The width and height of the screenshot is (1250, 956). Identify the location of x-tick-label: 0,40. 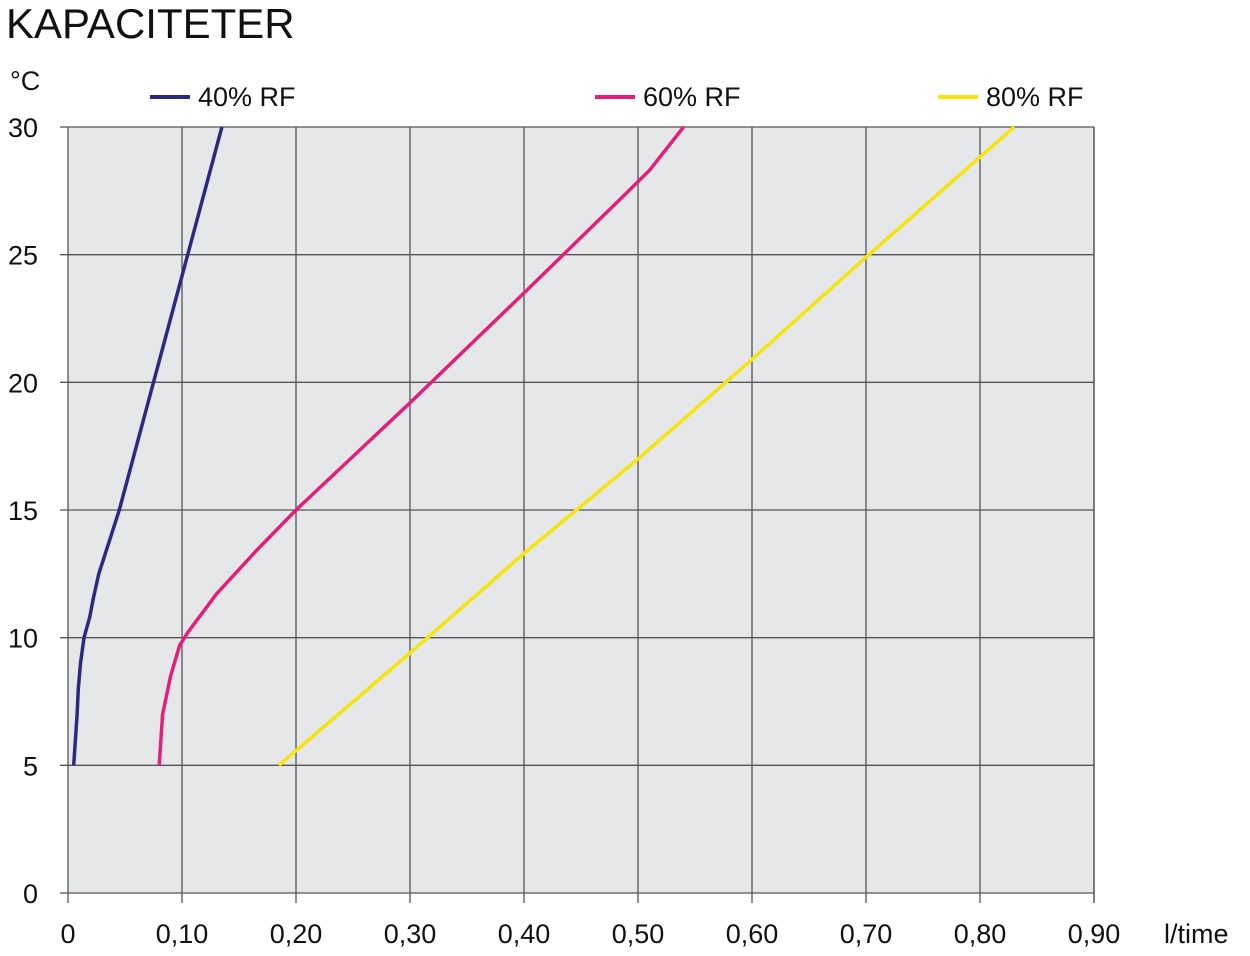
(524, 934).